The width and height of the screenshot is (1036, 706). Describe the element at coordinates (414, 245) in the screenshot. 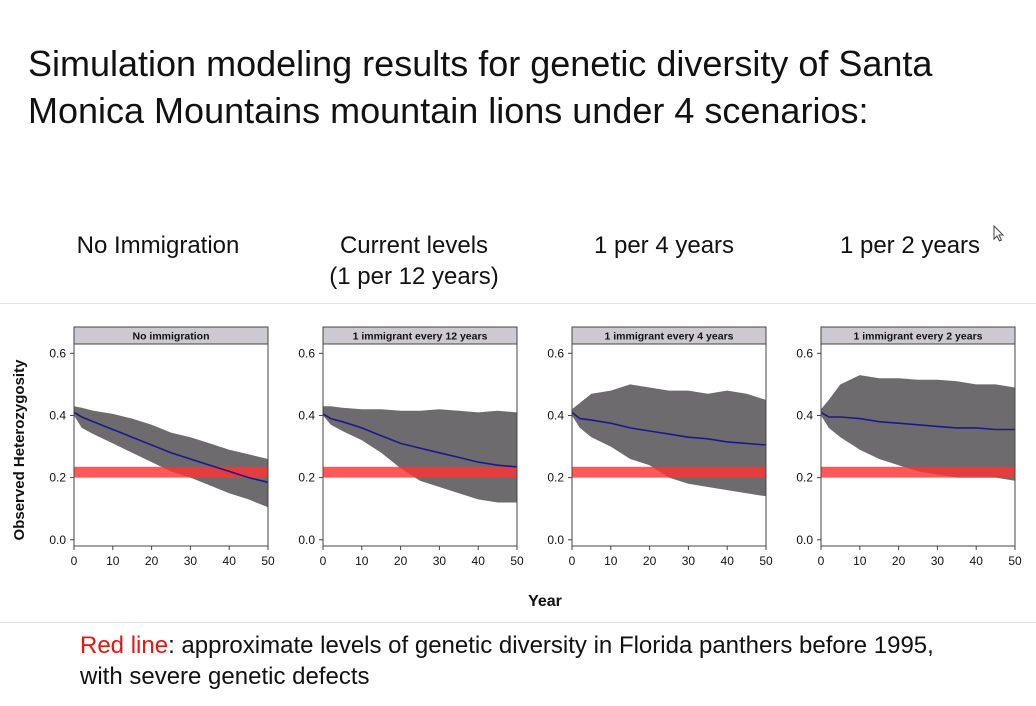

I see `scenario-label-line: Current levels` at that location.